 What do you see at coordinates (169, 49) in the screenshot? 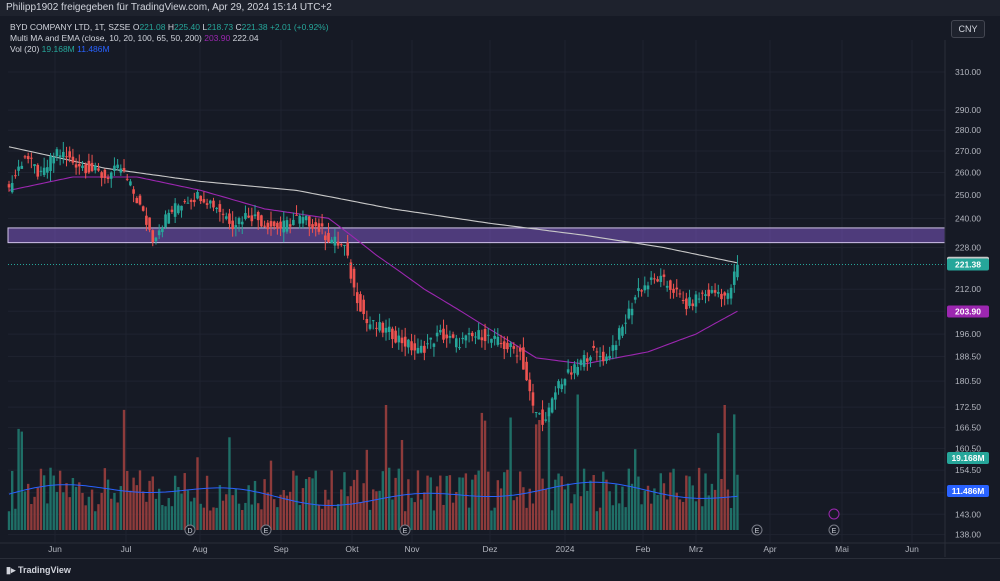
I see `volume-row: Vol (20) 19.168M 11.486M` at bounding box center [169, 49].